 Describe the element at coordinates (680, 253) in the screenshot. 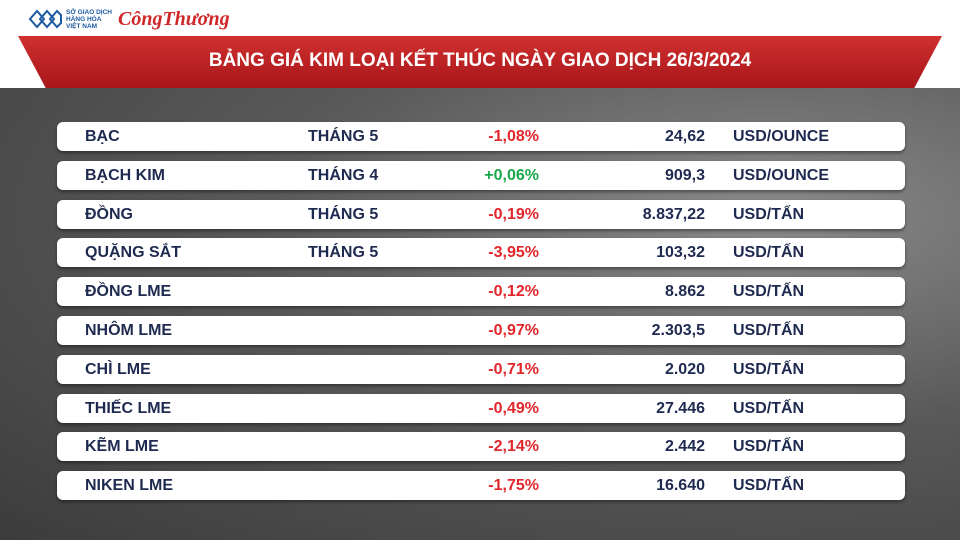

I see `price: 103,32` at that location.